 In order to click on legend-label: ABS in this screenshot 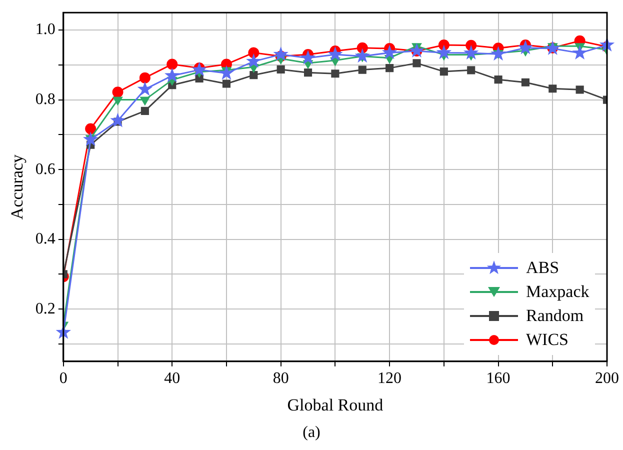, I will do `click(543, 268)`.